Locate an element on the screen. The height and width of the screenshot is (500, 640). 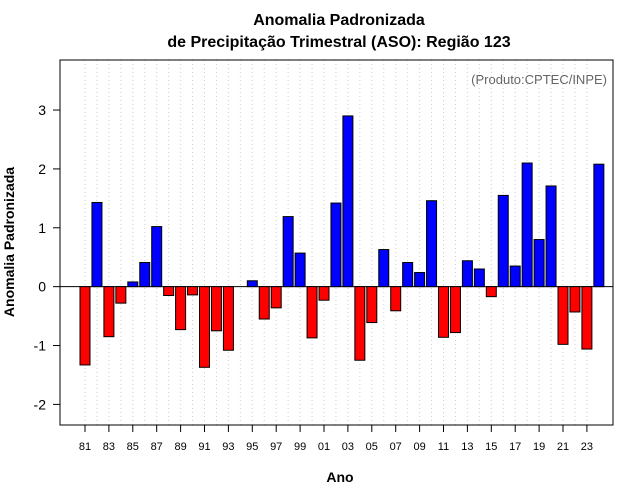
x-tick-label: 83 is located at coordinates (109, 447).